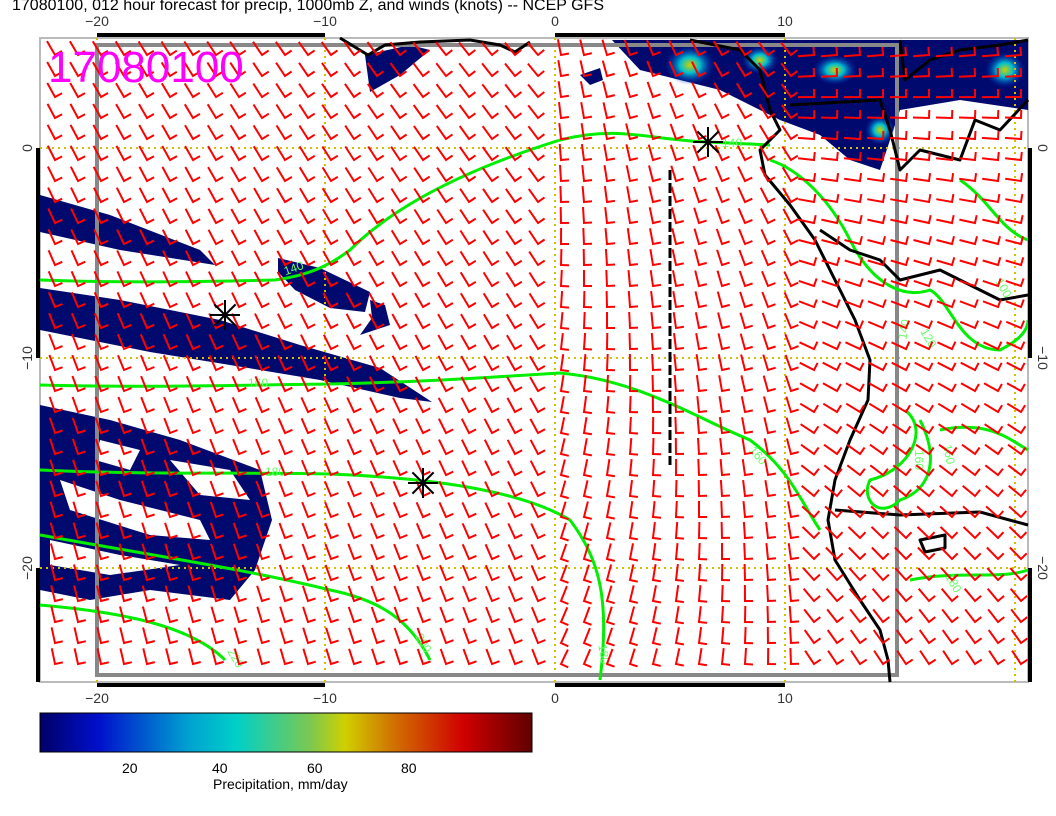 The height and width of the screenshot is (816, 1056). I want to click on colorbar-tick: 60, so click(315, 768).